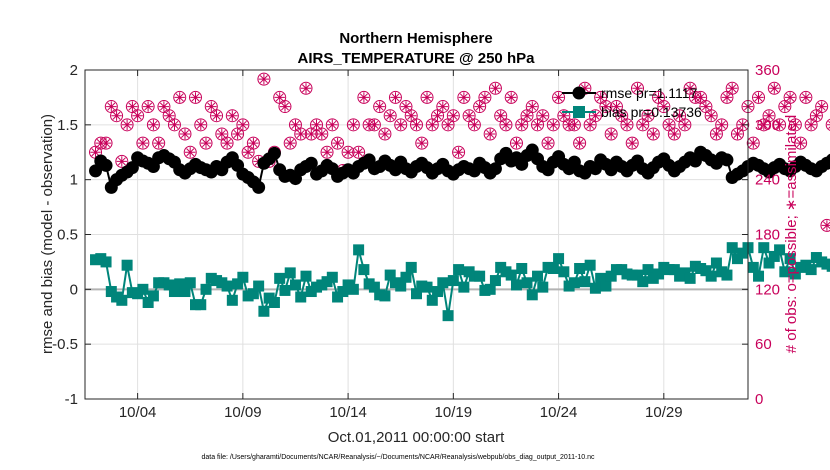 Image resolution: width=830 pixels, height=470 pixels. I want to click on x-tick-label: 10/19, so click(454, 412).